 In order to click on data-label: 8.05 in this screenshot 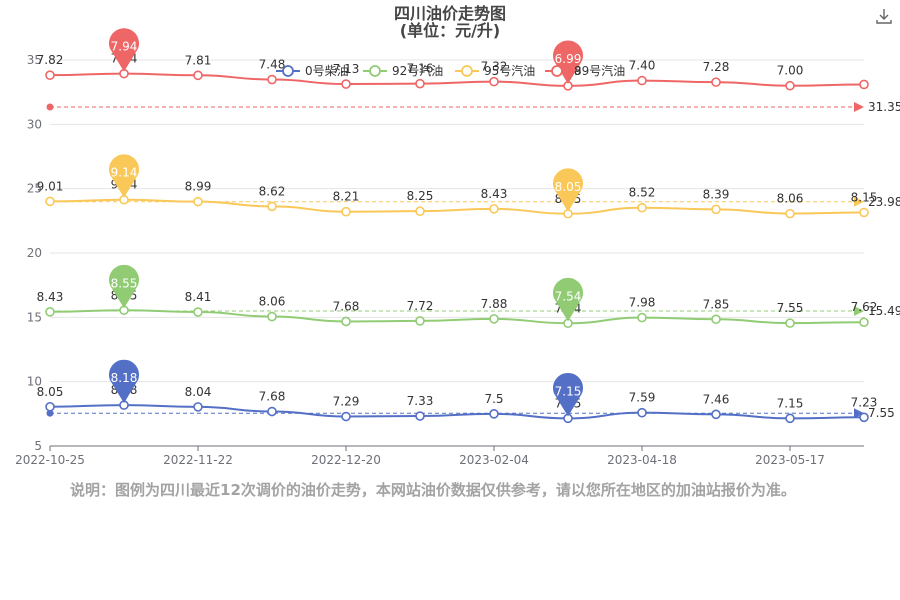, I will do `click(50, 392)`.